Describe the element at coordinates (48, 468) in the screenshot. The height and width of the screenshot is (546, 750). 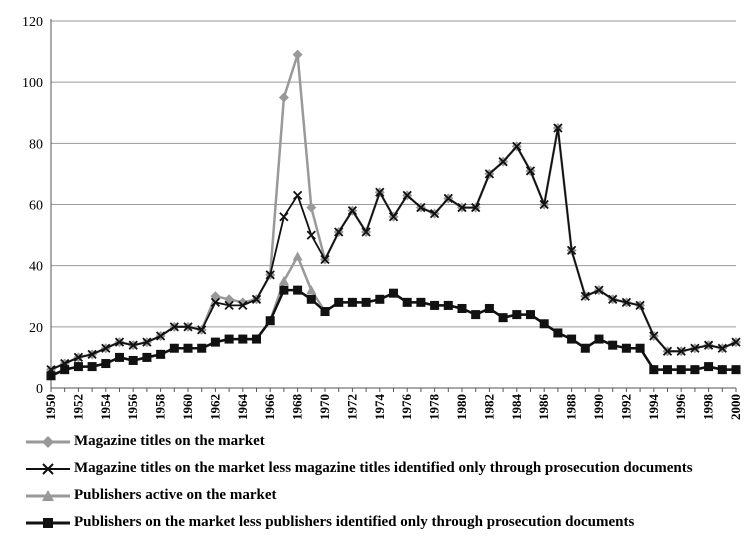
I see `legend-swatch-x` at that location.